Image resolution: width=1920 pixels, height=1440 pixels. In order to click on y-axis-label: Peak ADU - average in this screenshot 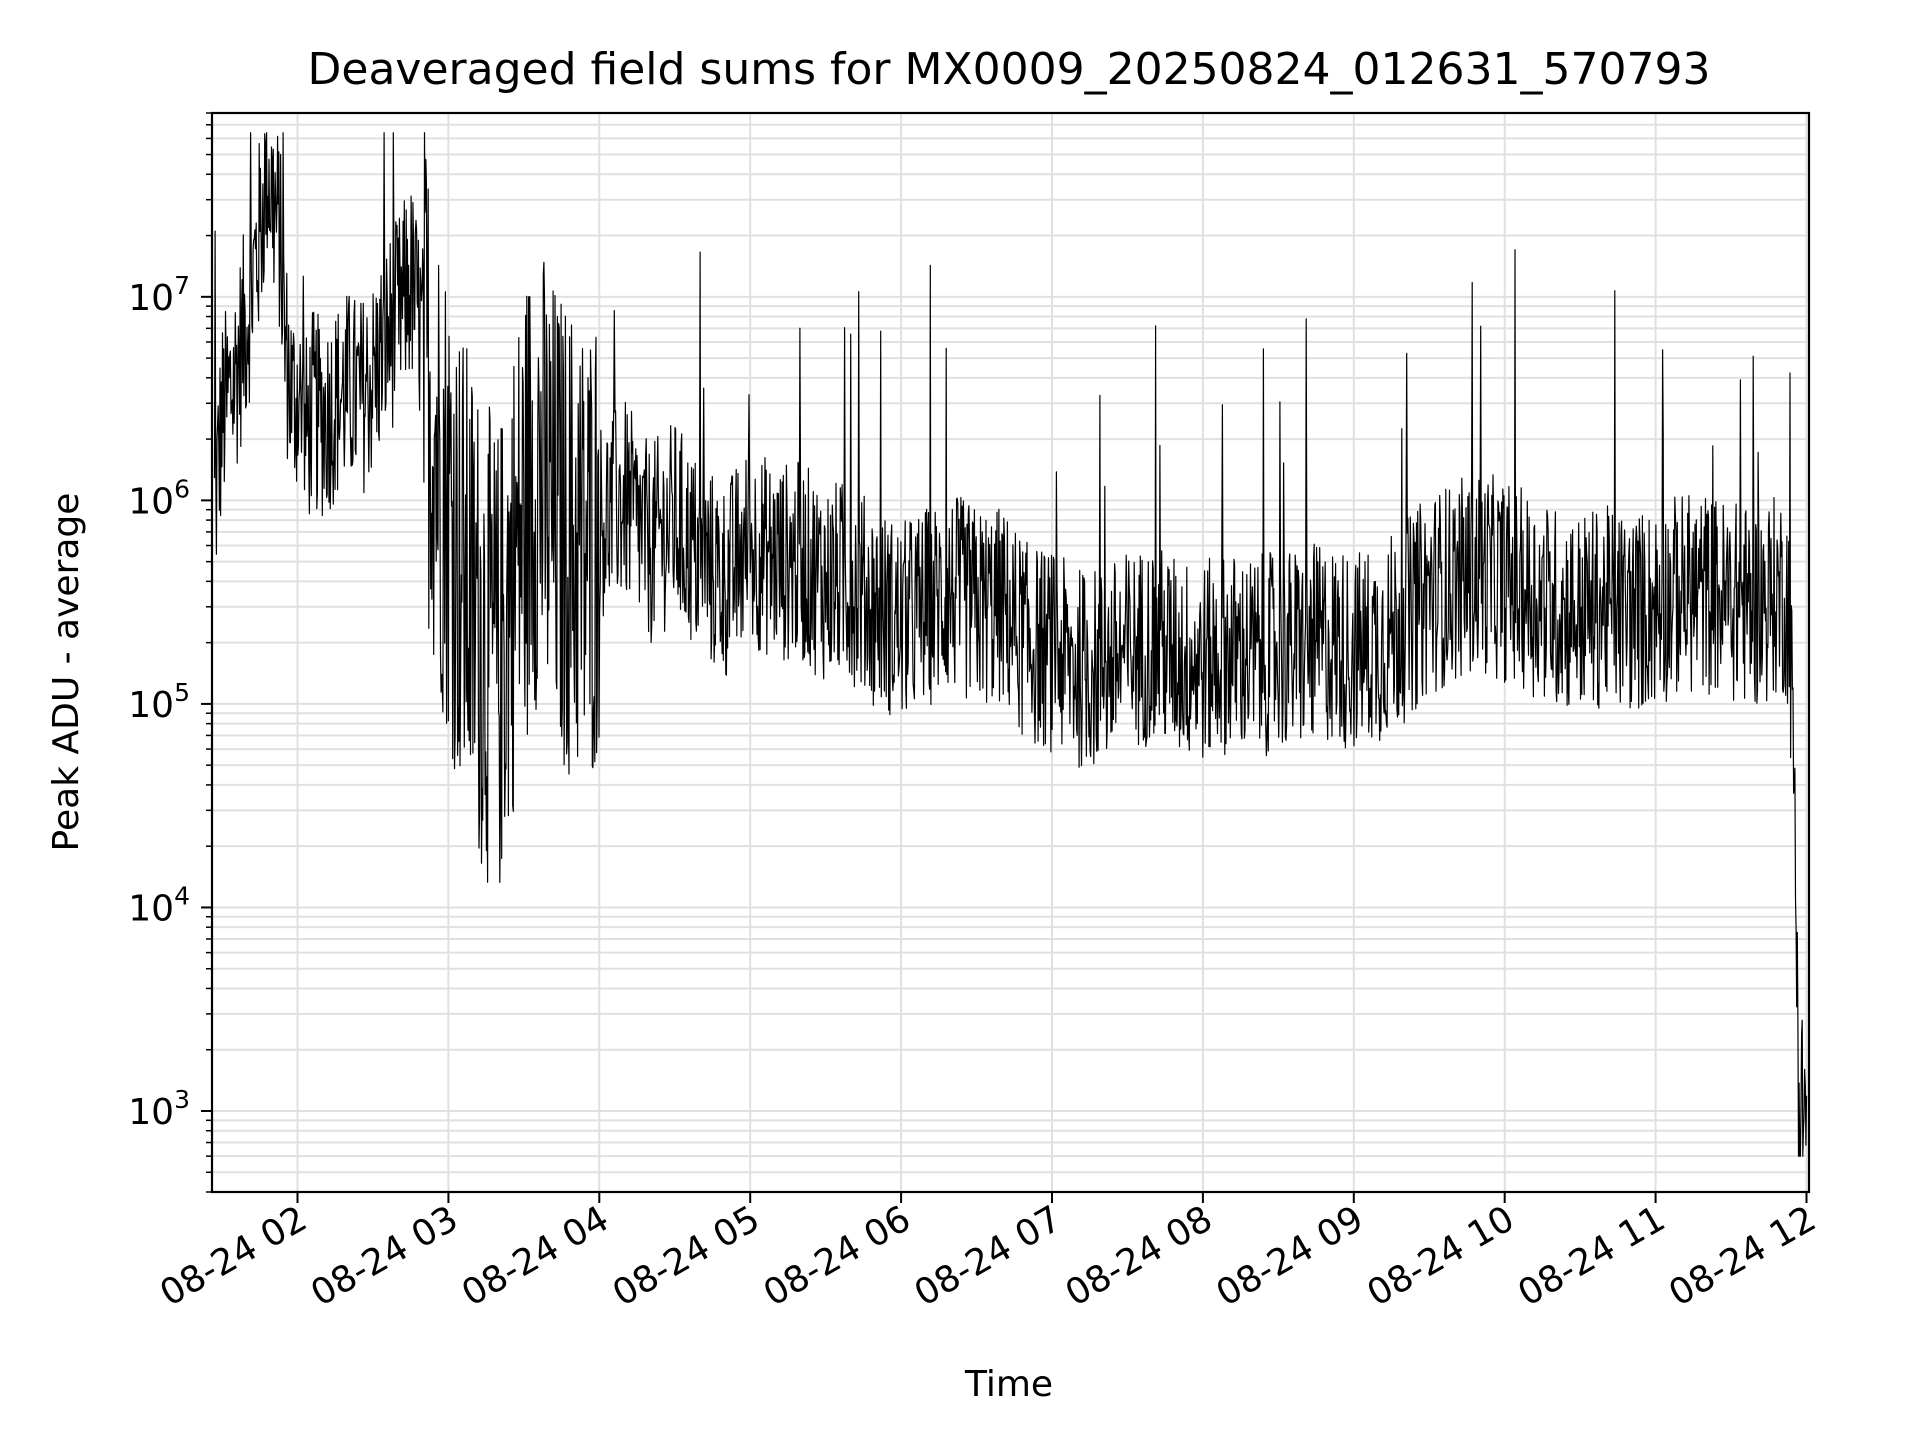, I will do `click(66, 672)`.